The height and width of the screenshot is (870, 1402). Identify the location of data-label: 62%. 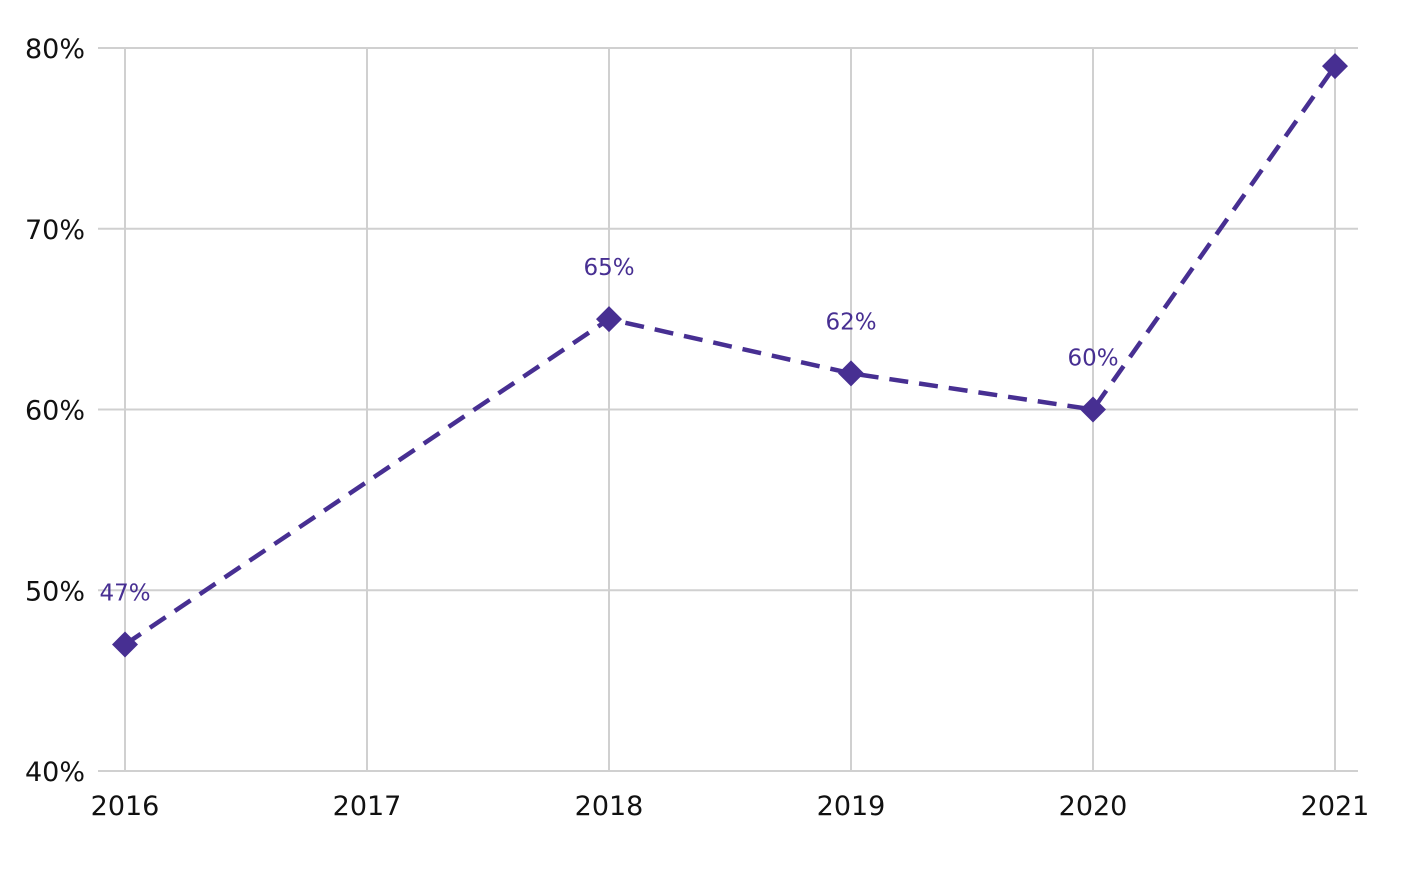
(850, 322).